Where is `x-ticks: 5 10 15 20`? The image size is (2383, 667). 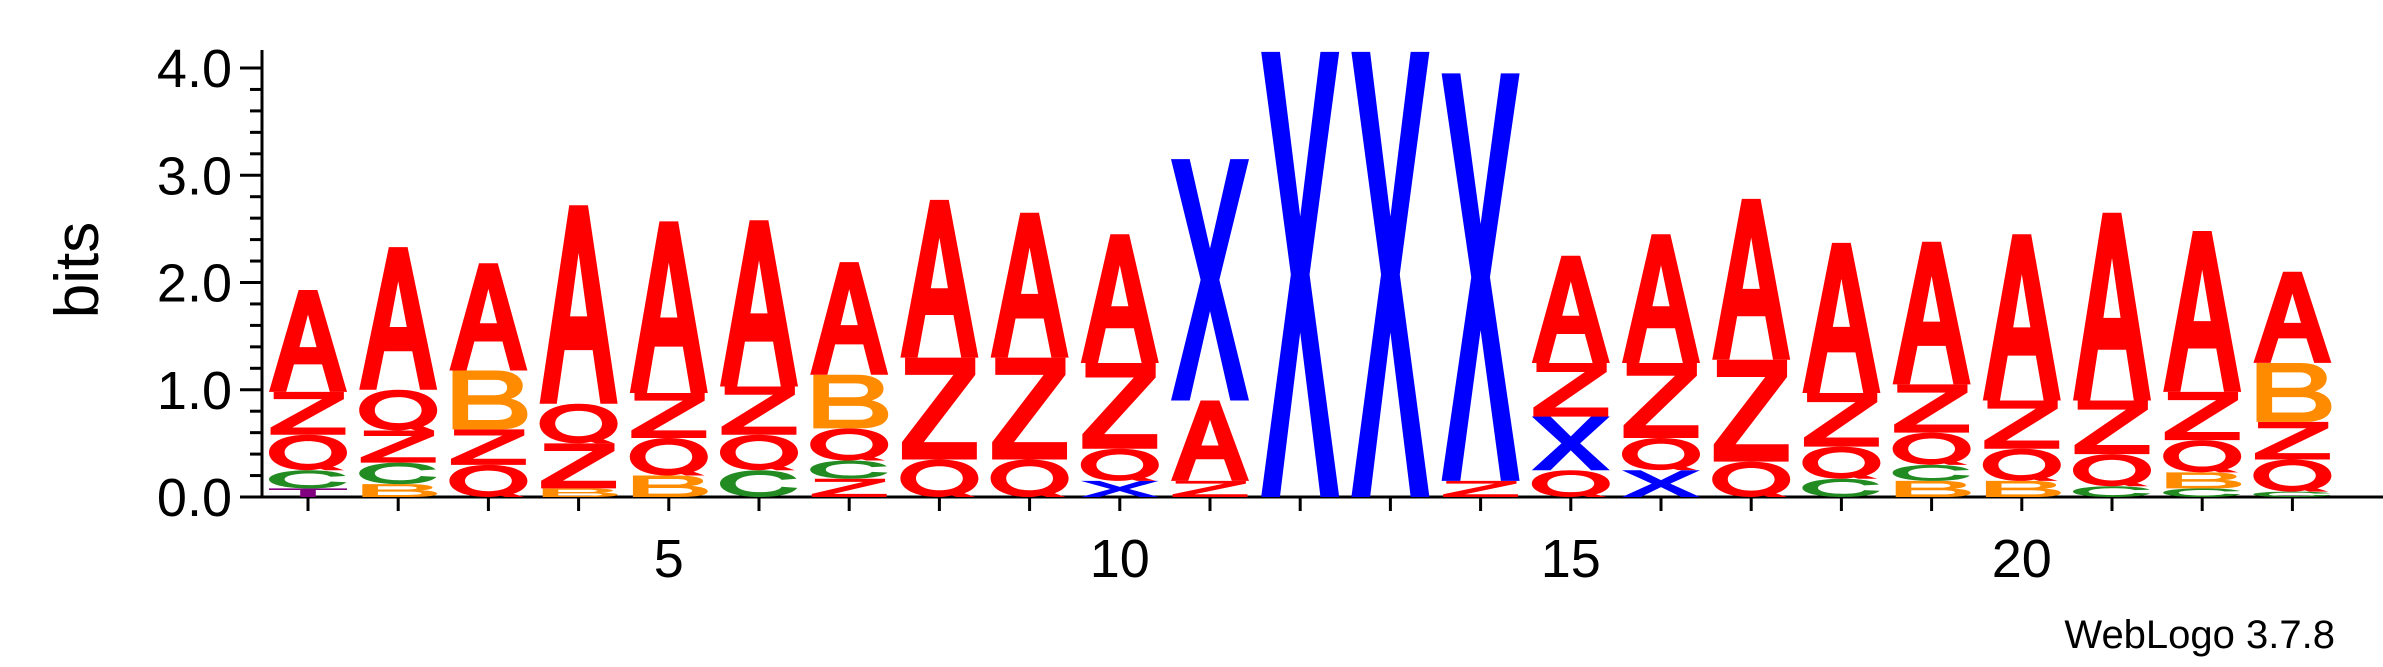
x-ticks: 5 10 15 20 is located at coordinates (1300, 543).